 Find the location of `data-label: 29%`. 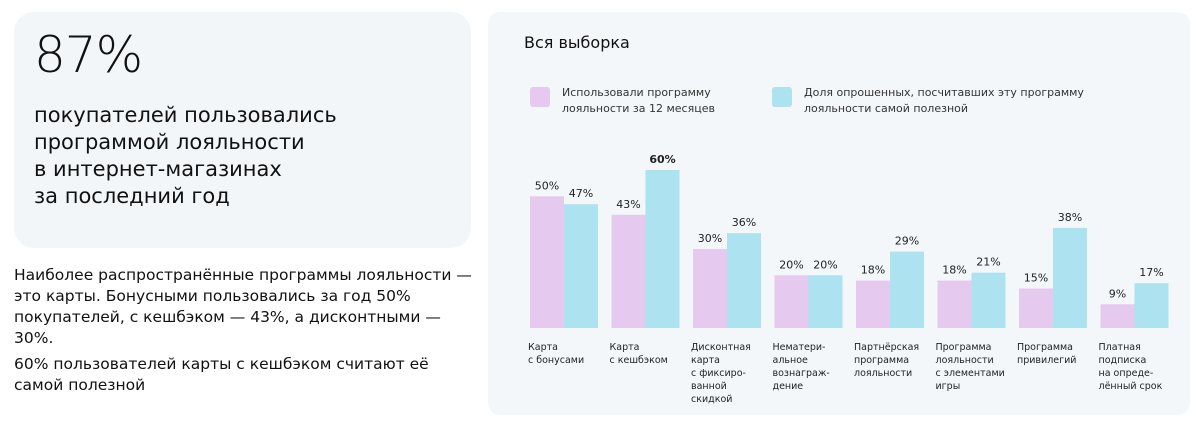

data-label: 29% is located at coordinates (907, 241).